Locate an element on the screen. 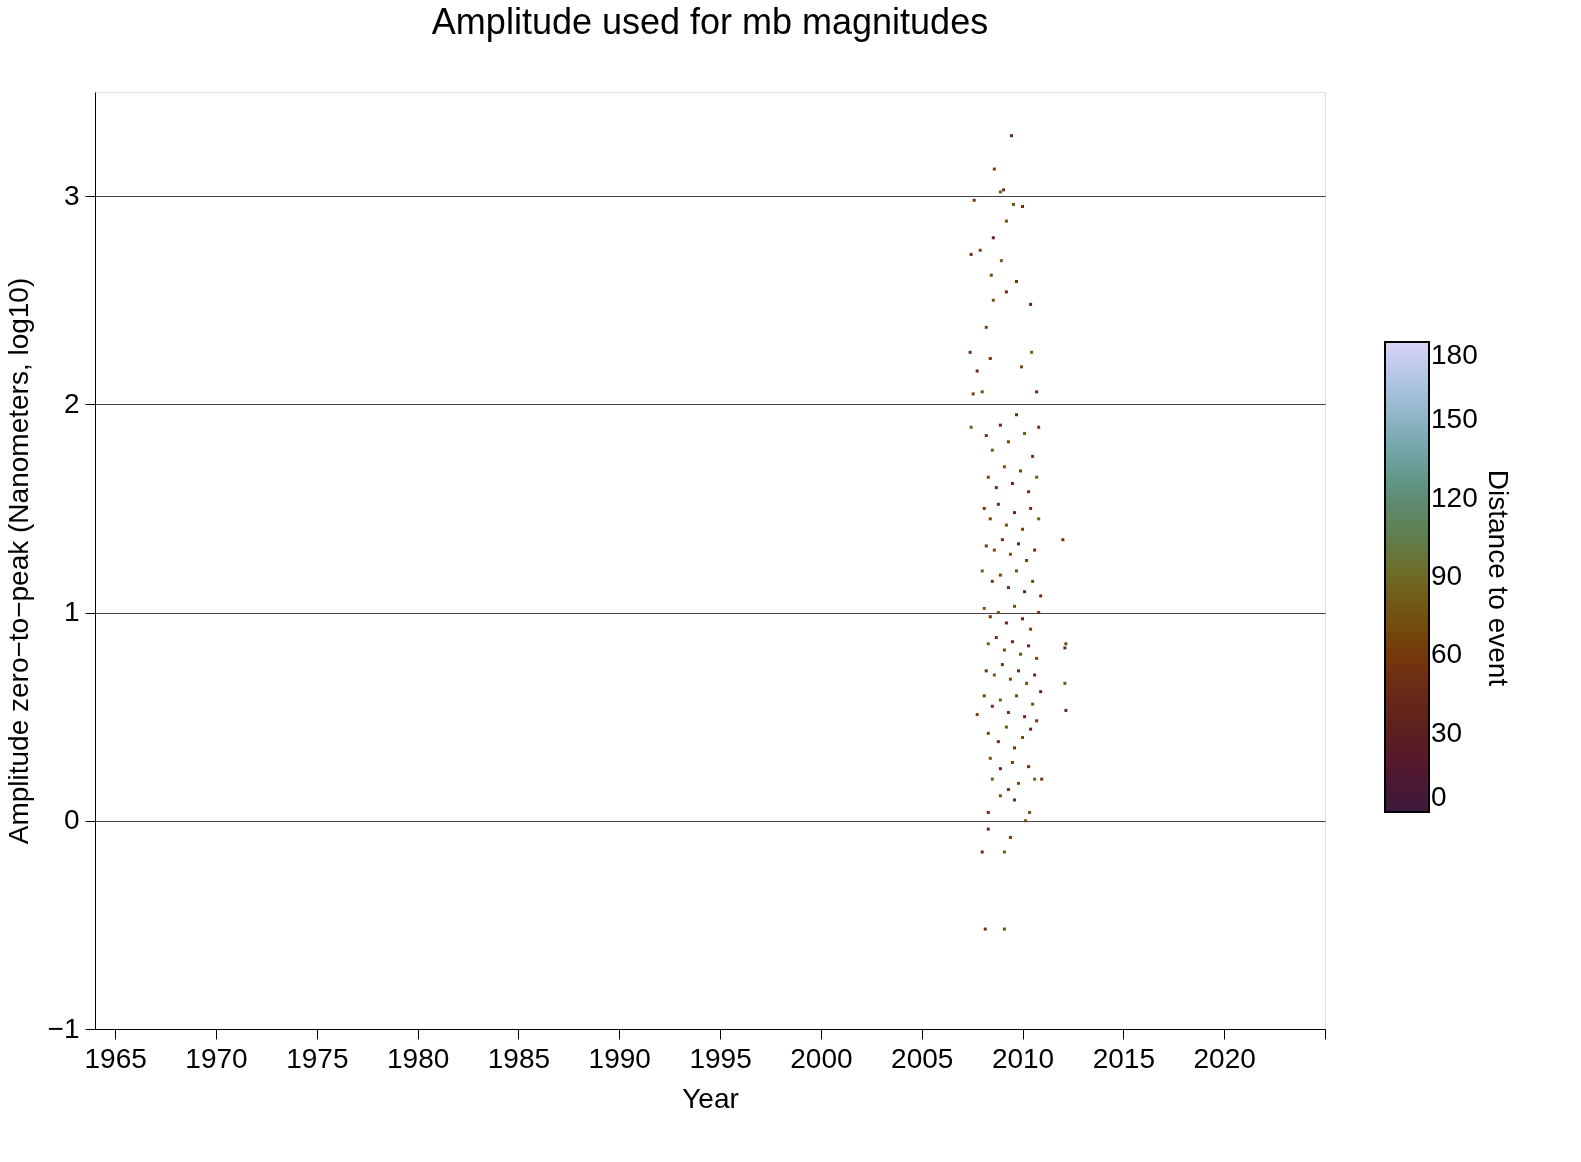  color-bar-title: Distance to event is located at coordinates (1498, 578).